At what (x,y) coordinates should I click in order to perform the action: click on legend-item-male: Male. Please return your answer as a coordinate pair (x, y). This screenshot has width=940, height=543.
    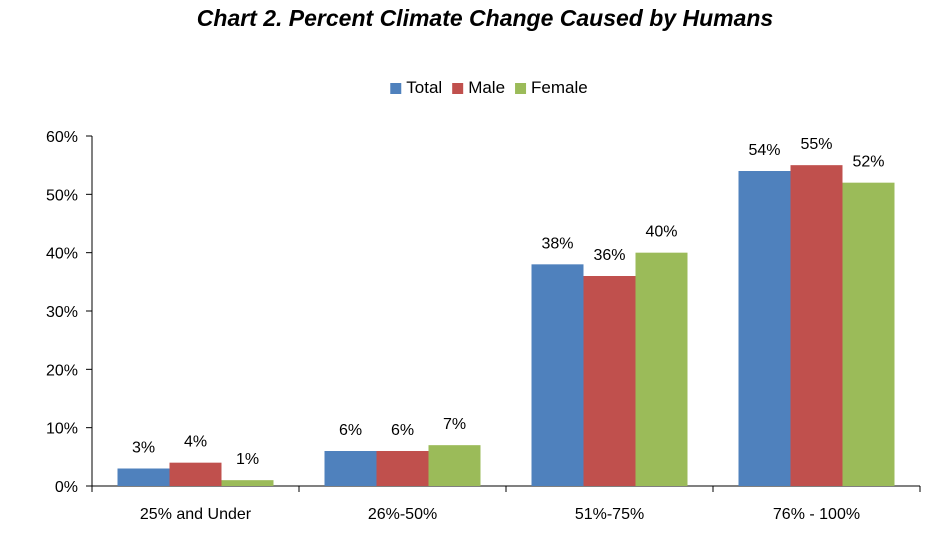
    Looking at the image, I should click on (478, 87).